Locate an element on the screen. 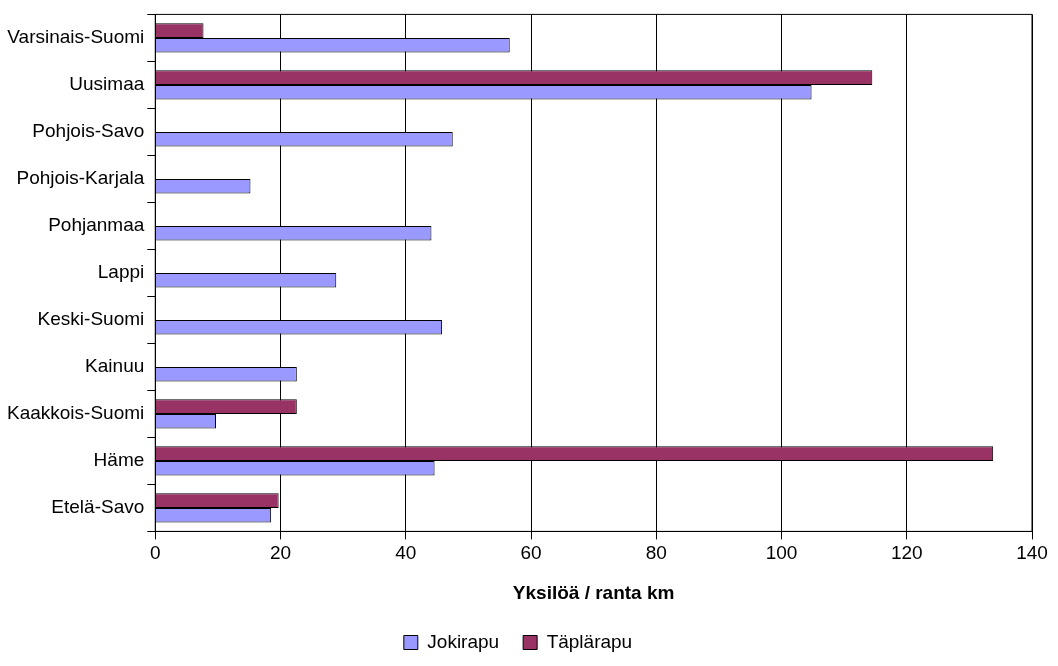 The height and width of the screenshot is (666, 1058). x-axis-title: Yksilöä / ranta km is located at coordinates (593, 592).